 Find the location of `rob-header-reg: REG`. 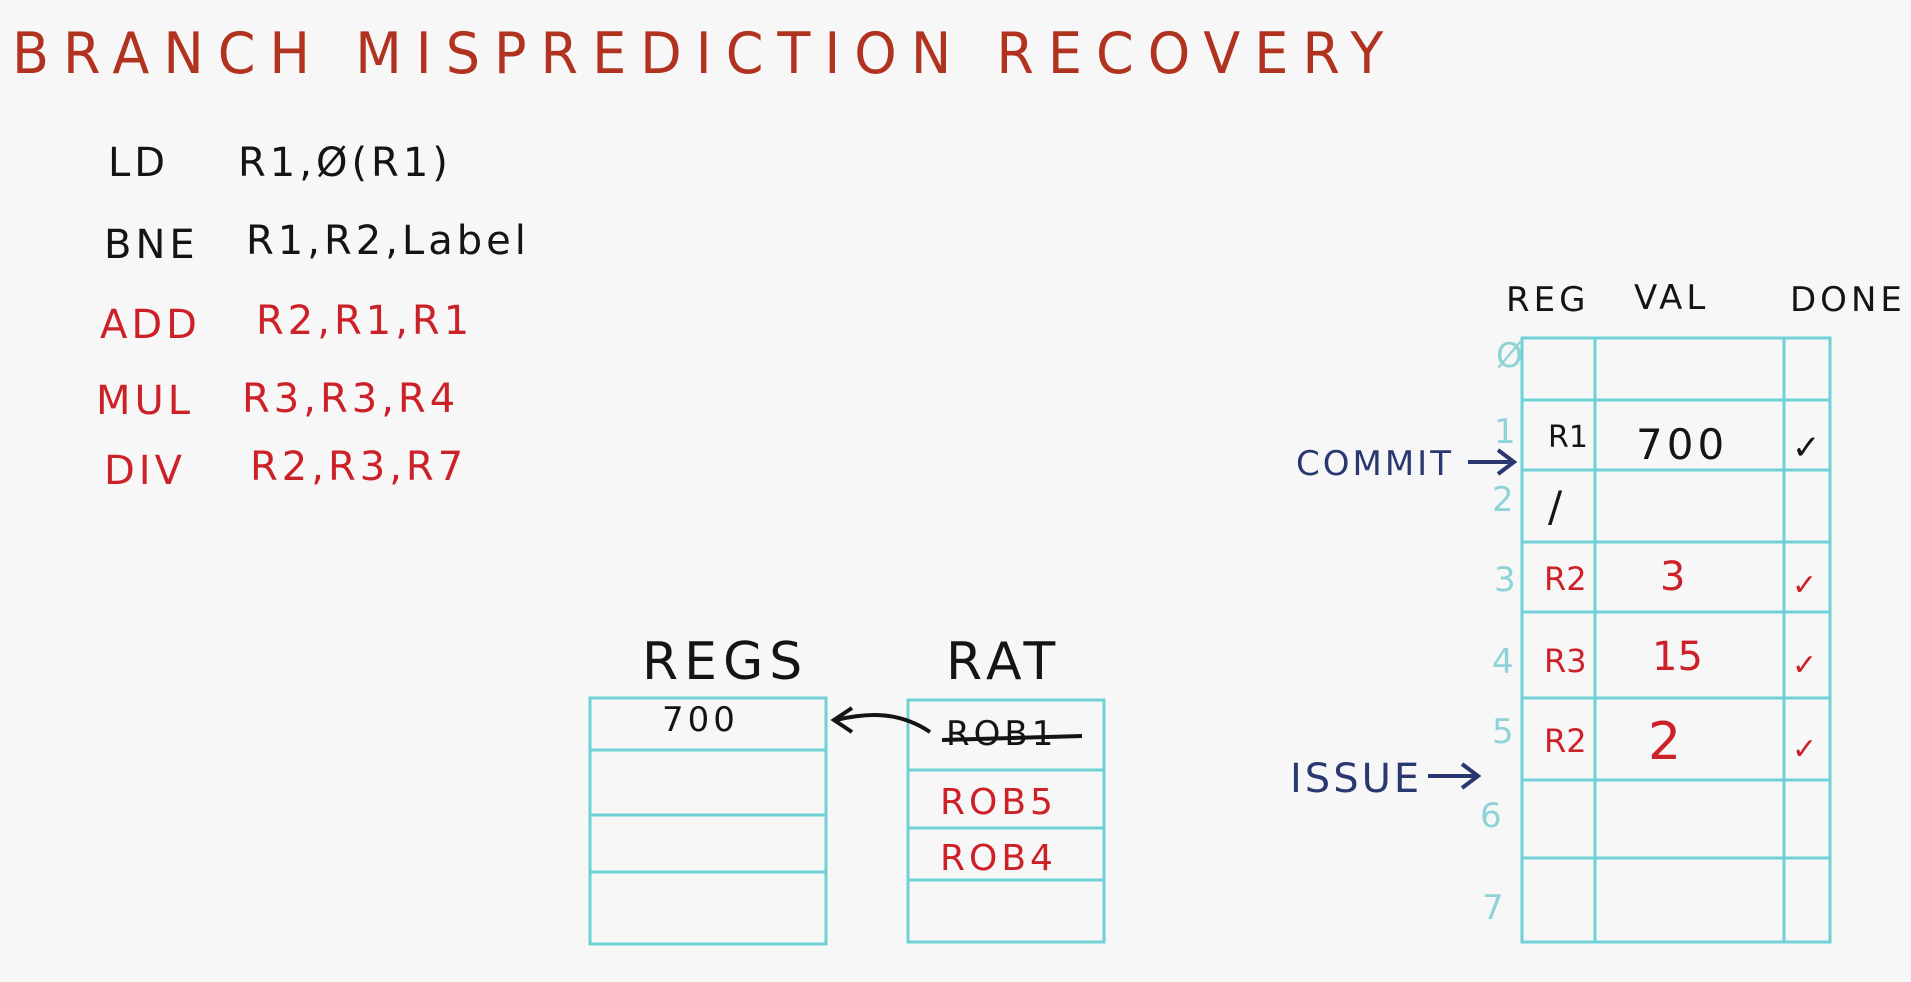

rob-header-reg: REG is located at coordinates (1548, 300).